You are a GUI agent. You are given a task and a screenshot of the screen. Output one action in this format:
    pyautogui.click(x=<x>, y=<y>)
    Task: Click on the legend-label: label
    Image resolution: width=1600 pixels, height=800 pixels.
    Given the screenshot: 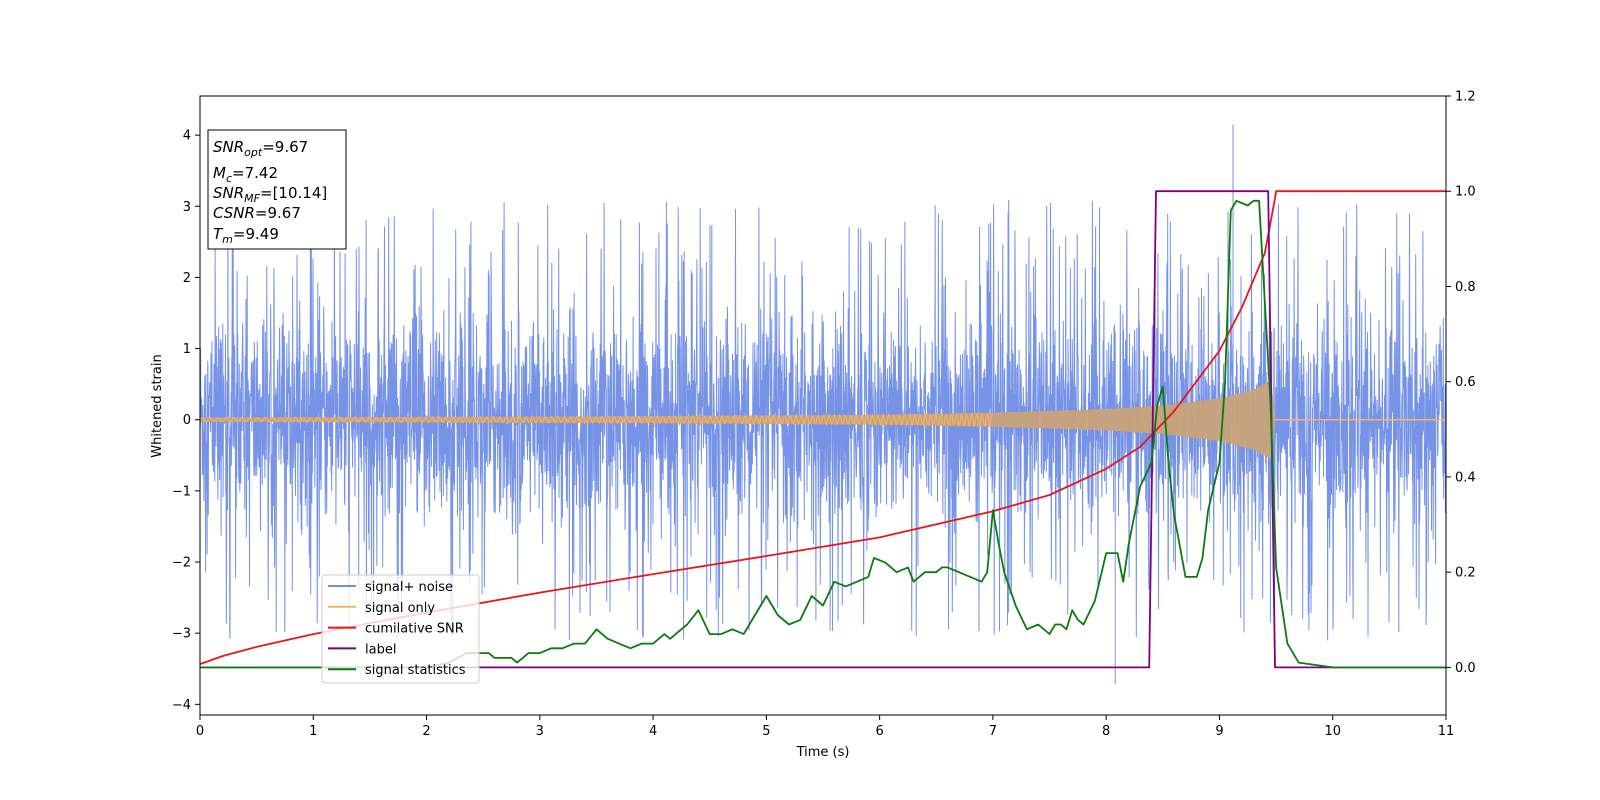 What is the action you would take?
    pyautogui.click(x=380, y=649)
    